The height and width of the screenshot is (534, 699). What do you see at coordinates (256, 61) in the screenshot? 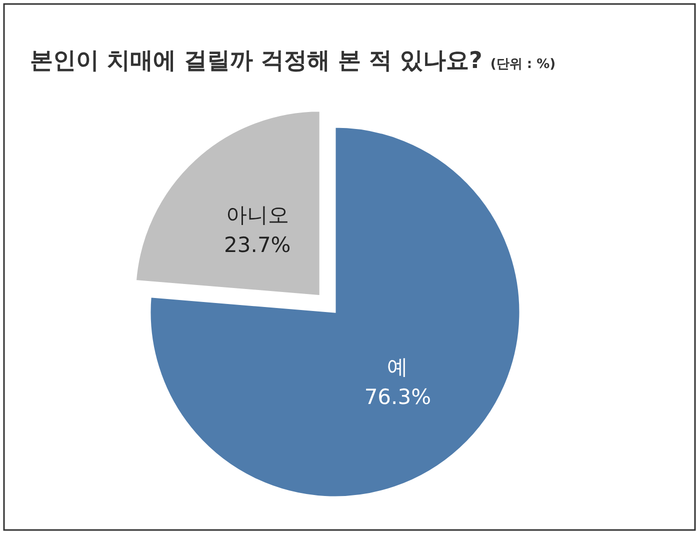
I see `chart-title: 본인이 치매에 걸릴까 걱정해 본 적 있나요?` at bounding box center [256, 61].